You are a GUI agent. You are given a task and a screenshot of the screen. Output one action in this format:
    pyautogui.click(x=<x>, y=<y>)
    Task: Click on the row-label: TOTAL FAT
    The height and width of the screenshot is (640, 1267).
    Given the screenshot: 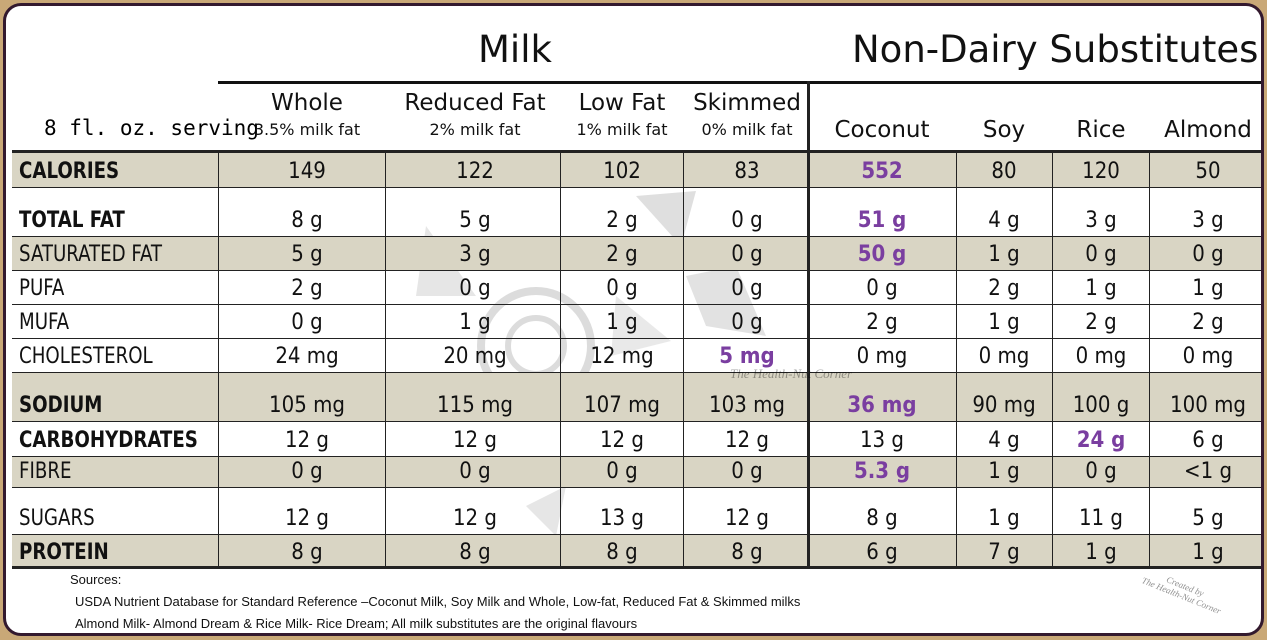 What is the action you would take?
    pyautogui.click(x=72, y=220)
    